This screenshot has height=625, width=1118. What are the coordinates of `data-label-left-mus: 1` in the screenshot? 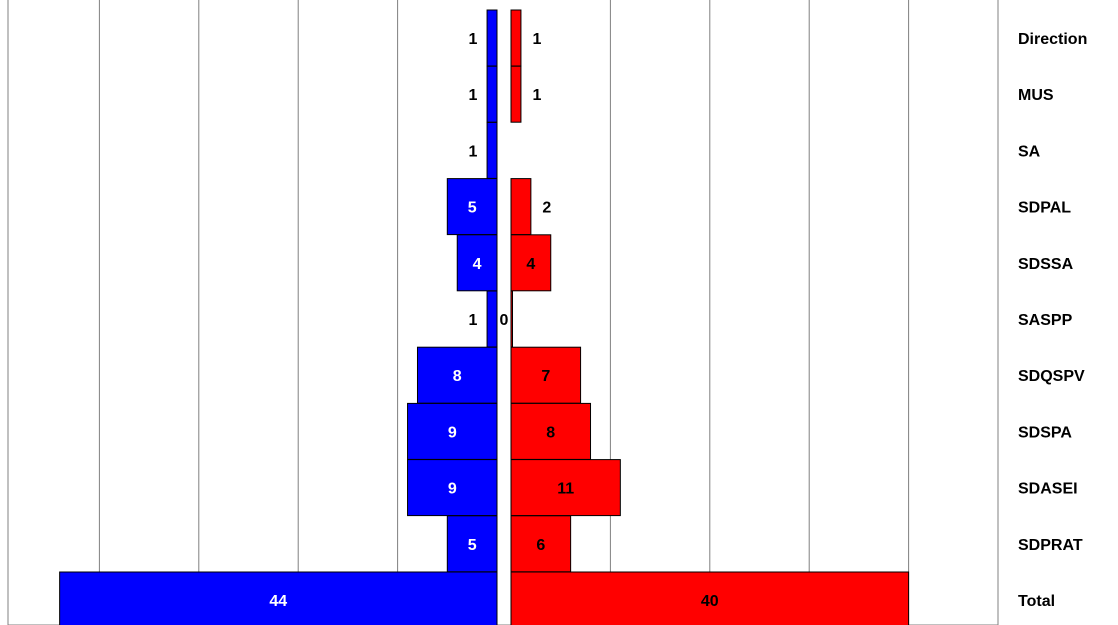 It's located at (473, 95).